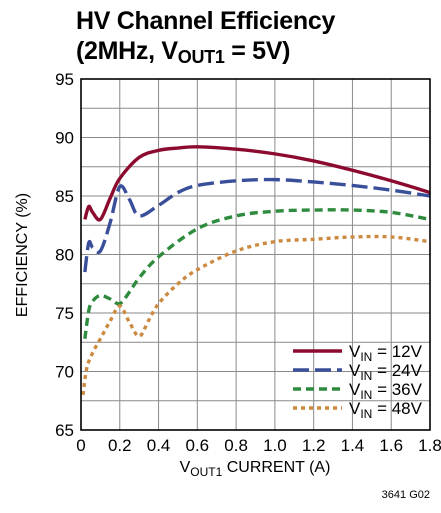  What do you see at coordinates (386, 353) in the screenshot?
I see `legend-label-1: VIN = 12V` at bounding box center [386, 353].